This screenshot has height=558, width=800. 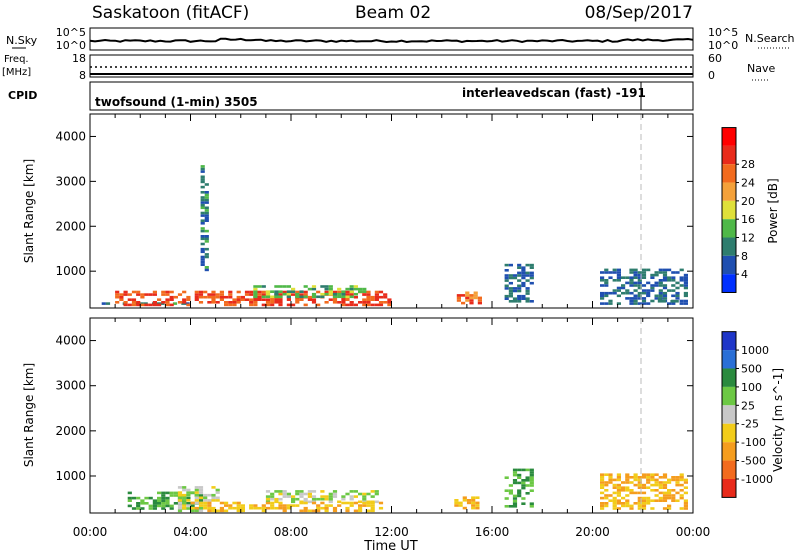 What do you see at coordinates (554, 93) in the screenshot?
I see `cpid-program-2: interleavedscan (fast) -191` at bounding box center [554, 93].